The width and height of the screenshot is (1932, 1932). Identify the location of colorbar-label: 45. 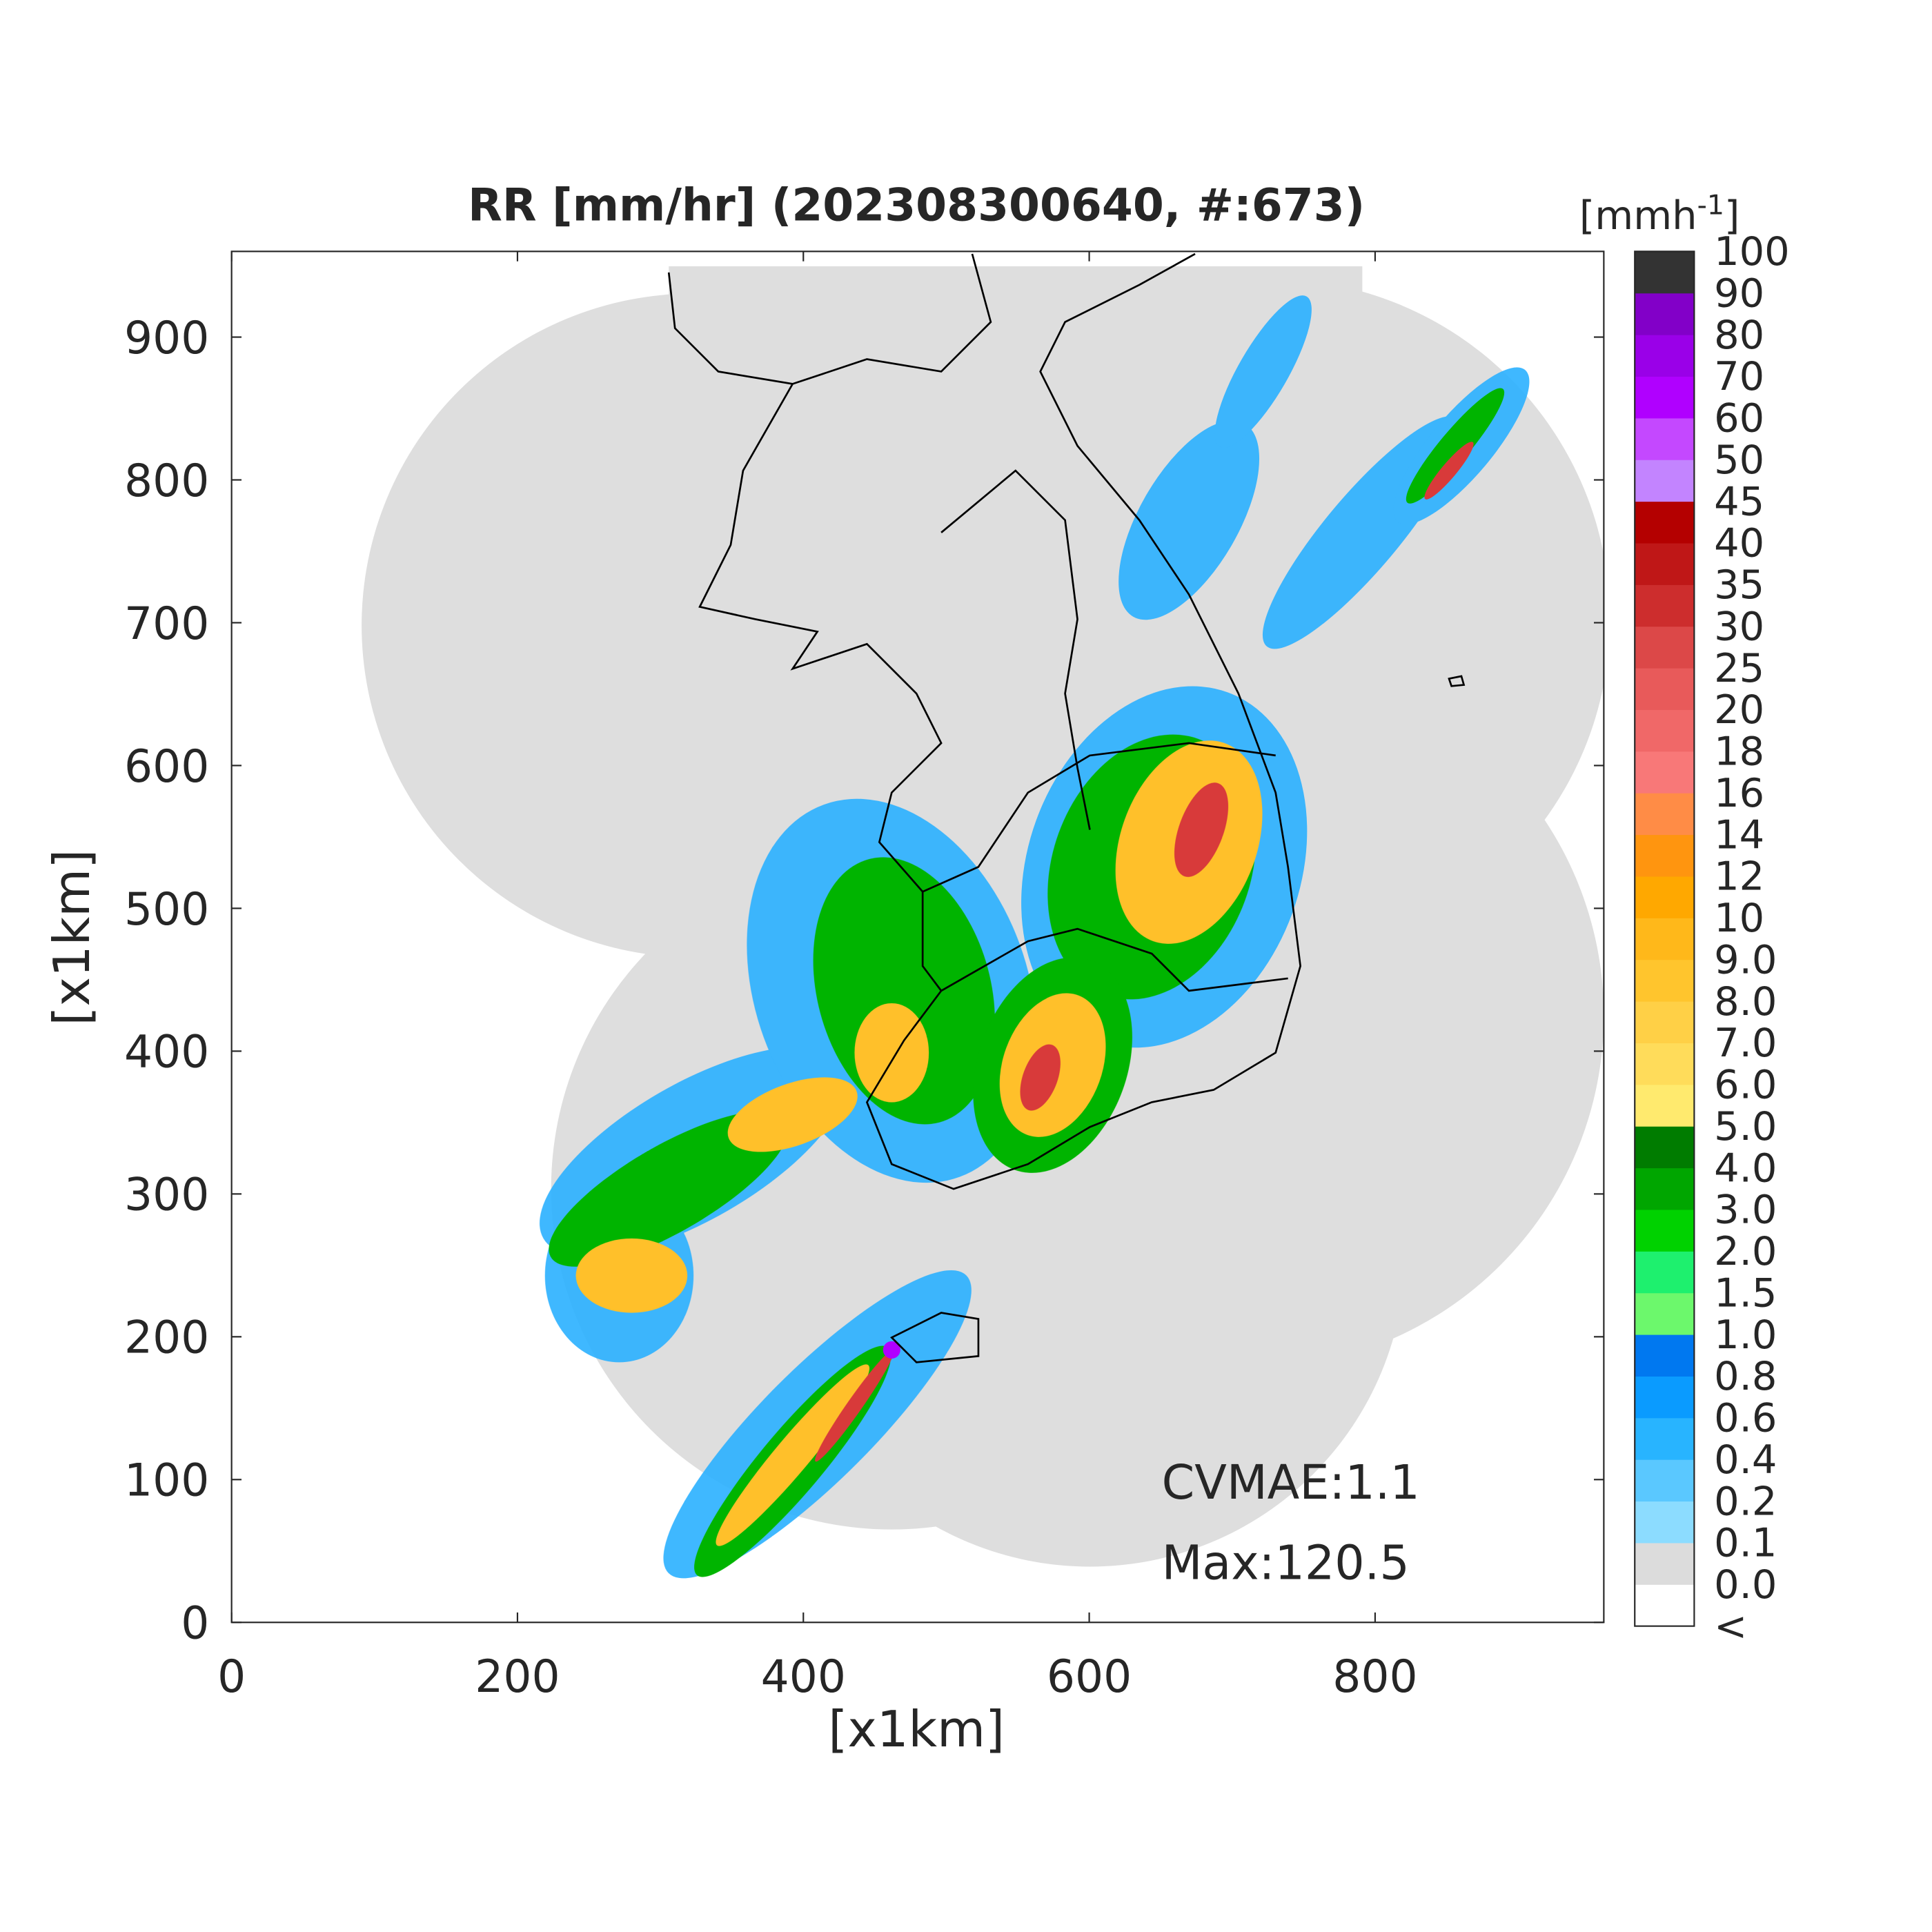
(1739, 501).